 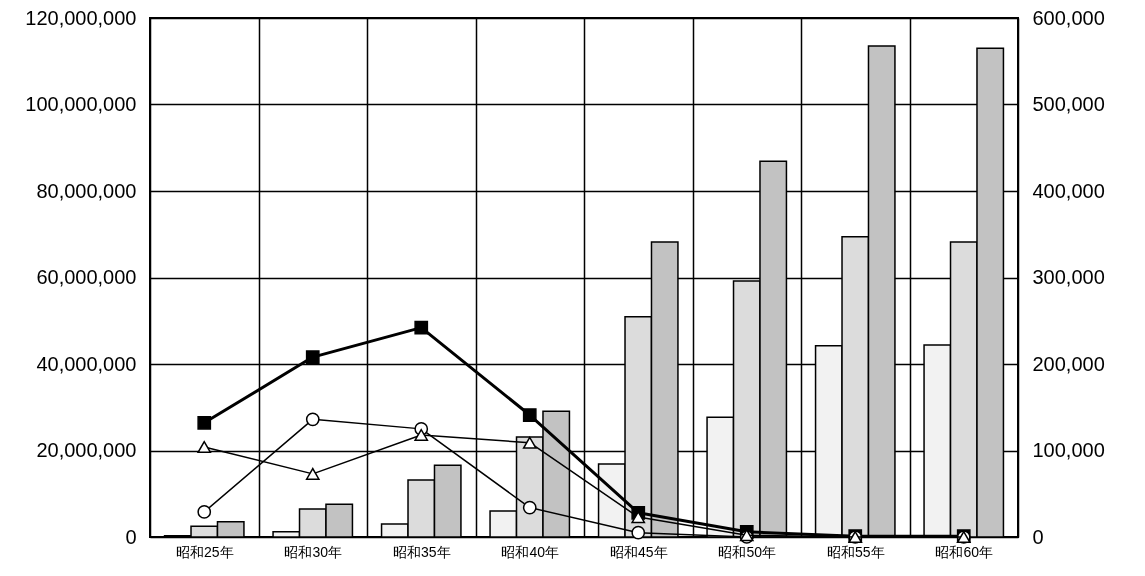 I want to click on y2-tick-label: 600,000, so click(x=1068, y=17).